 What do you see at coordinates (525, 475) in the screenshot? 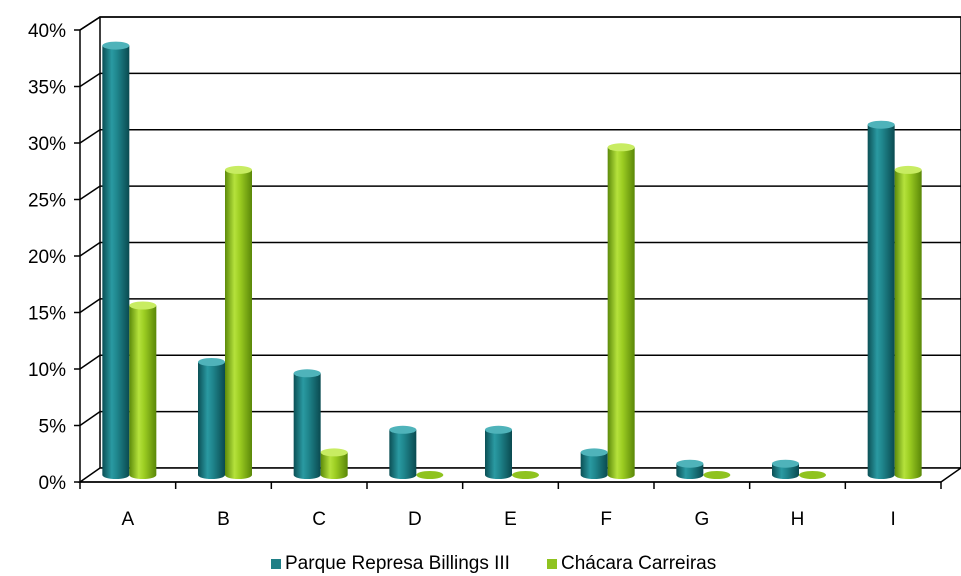
I see `bar-E-carreiras` at bounding box center [525, 475].